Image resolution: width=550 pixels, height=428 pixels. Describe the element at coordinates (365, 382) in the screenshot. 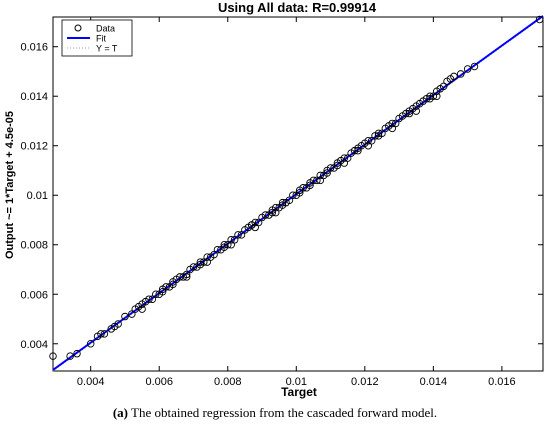

I see `x-tick-label: 0.012` at that location.